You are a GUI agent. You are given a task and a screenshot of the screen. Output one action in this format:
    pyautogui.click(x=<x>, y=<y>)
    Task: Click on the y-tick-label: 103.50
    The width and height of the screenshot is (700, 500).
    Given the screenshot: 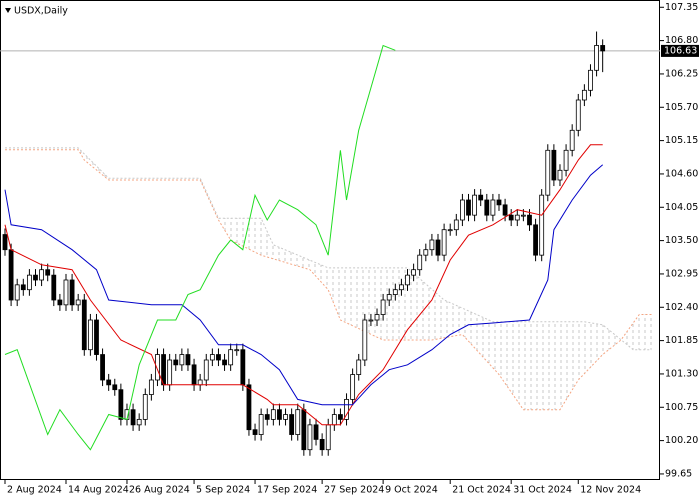 What is the action you would take?
    pyautogui.click(x=681, y=240)
    